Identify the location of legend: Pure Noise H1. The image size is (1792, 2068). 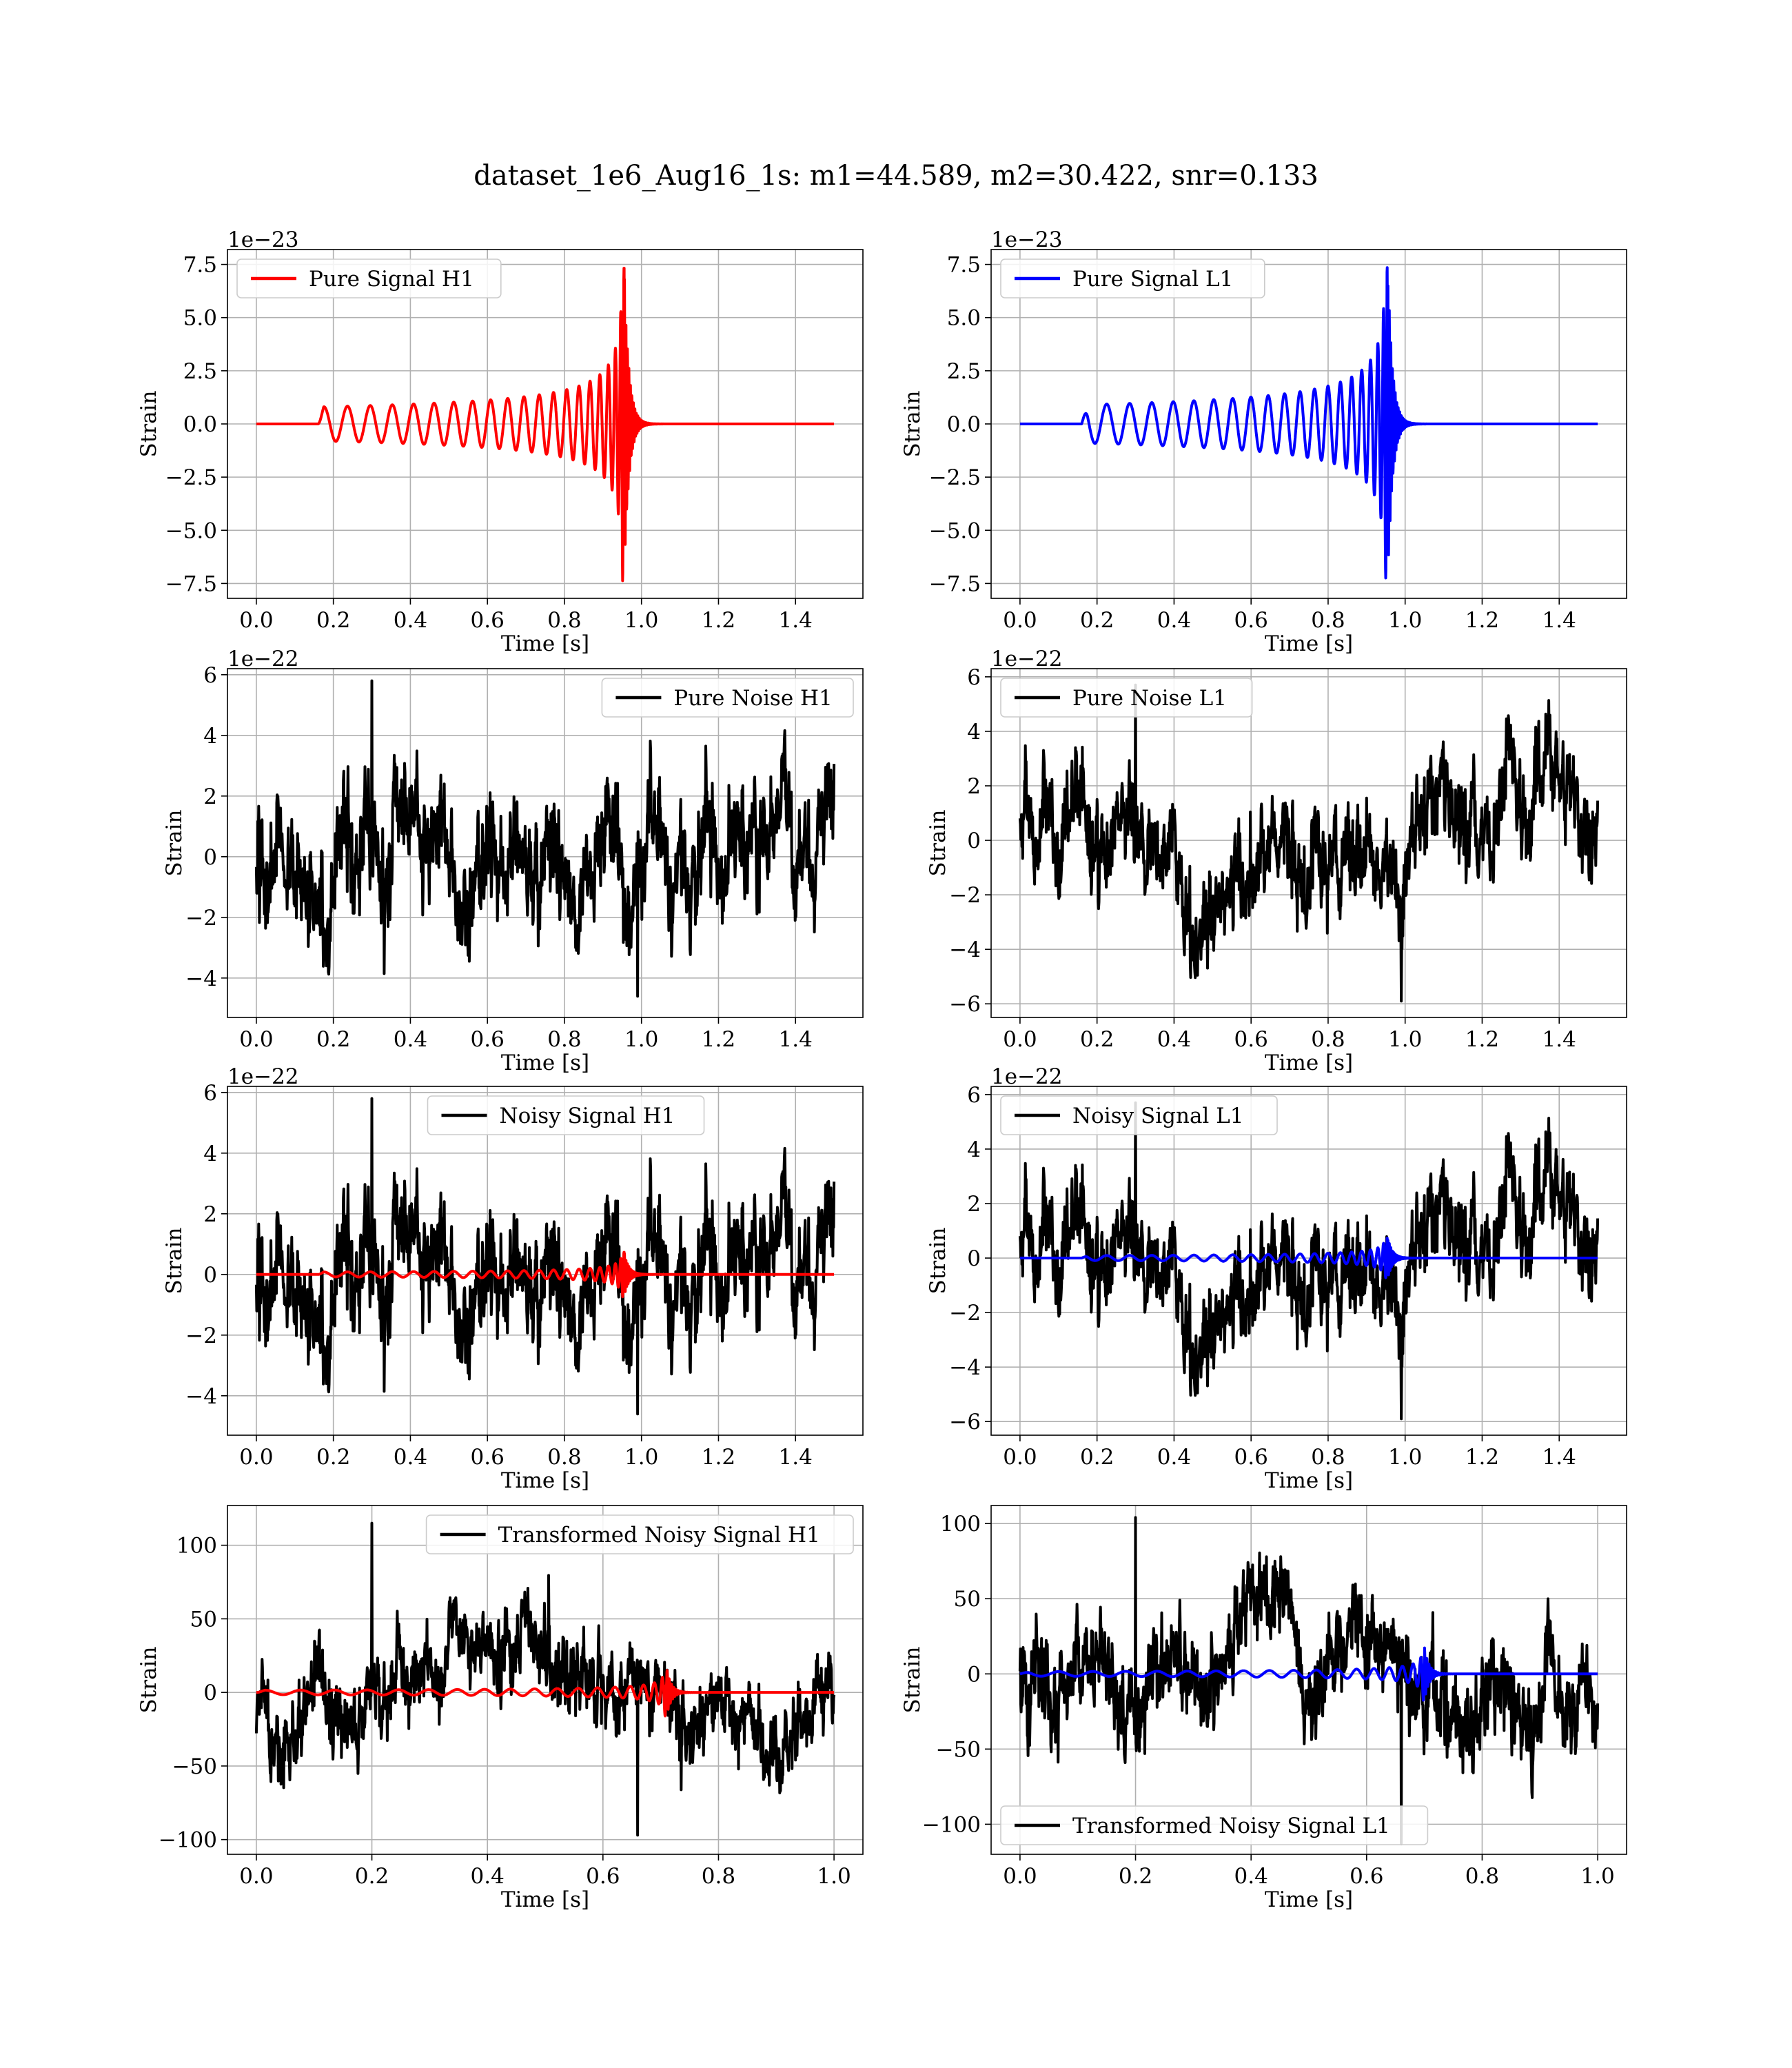
(727, 698).